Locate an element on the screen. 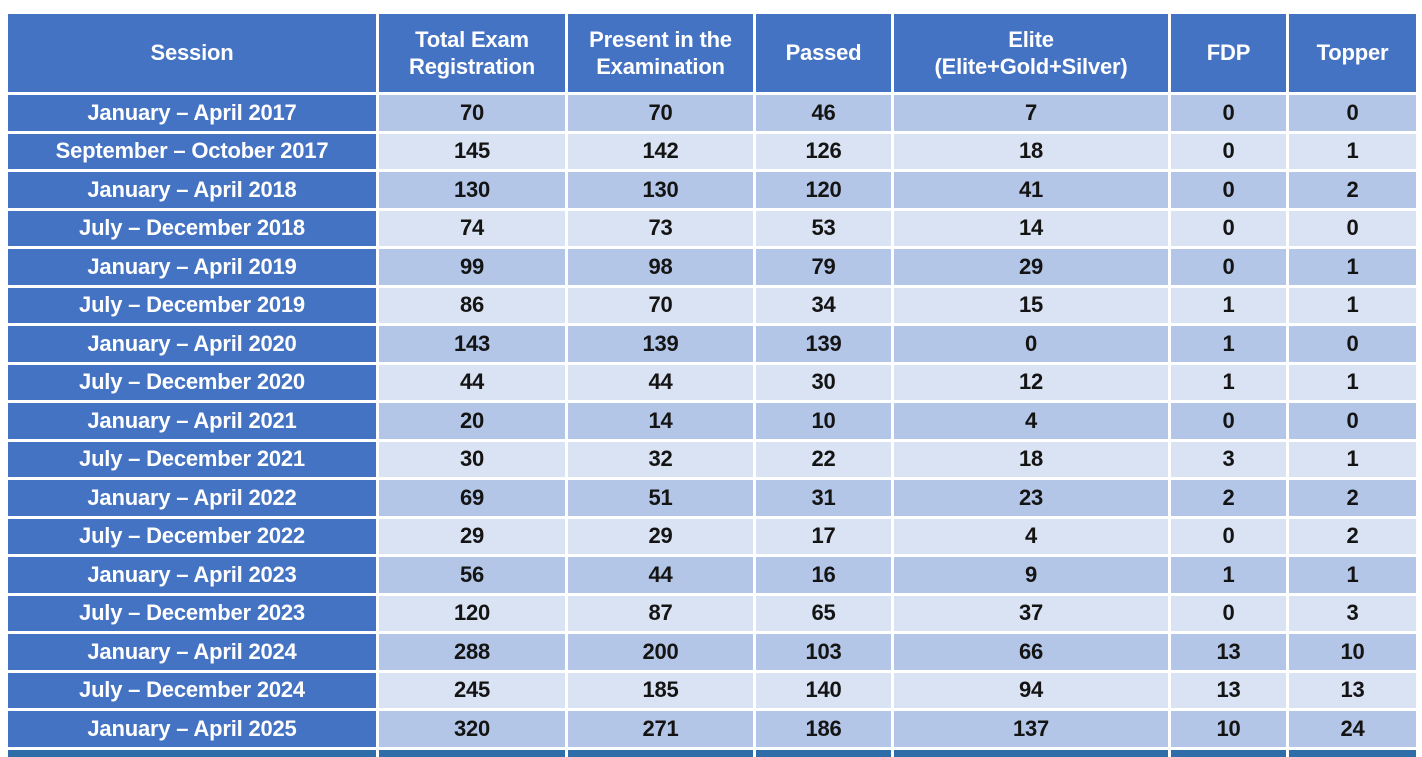 The image size is (1422, 757). table-row: July – December 2020 44 44 30 12 1 1 is located at coordinates (712, 382).